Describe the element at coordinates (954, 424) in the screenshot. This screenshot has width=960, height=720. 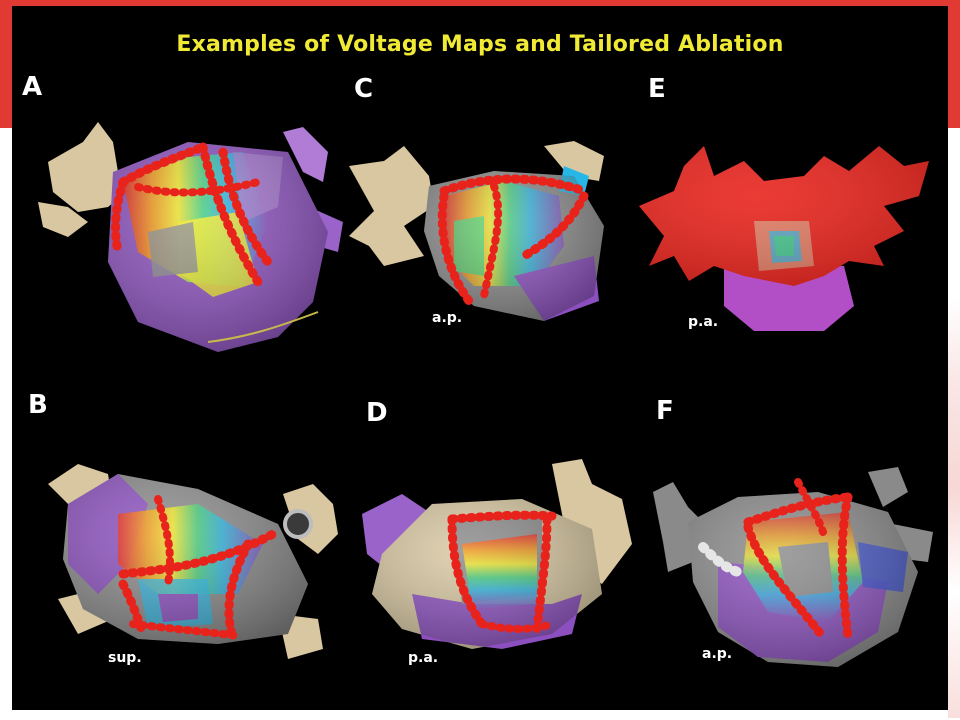
I see `slide-right-edge` at that location.